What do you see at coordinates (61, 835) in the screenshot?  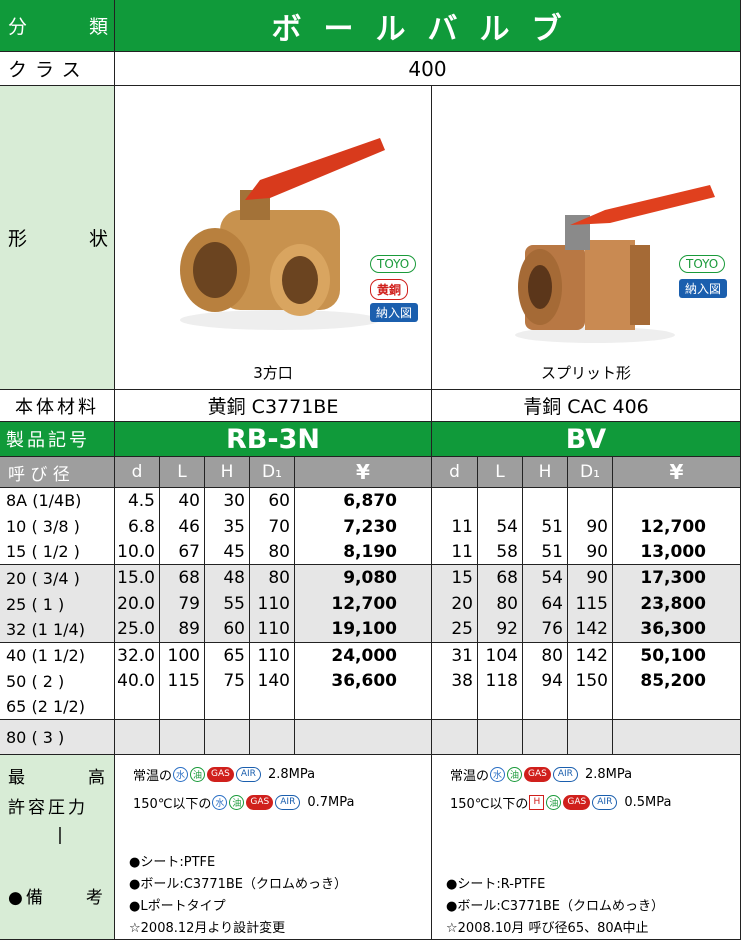 I see `label: |` at bounding box center [61, 835].